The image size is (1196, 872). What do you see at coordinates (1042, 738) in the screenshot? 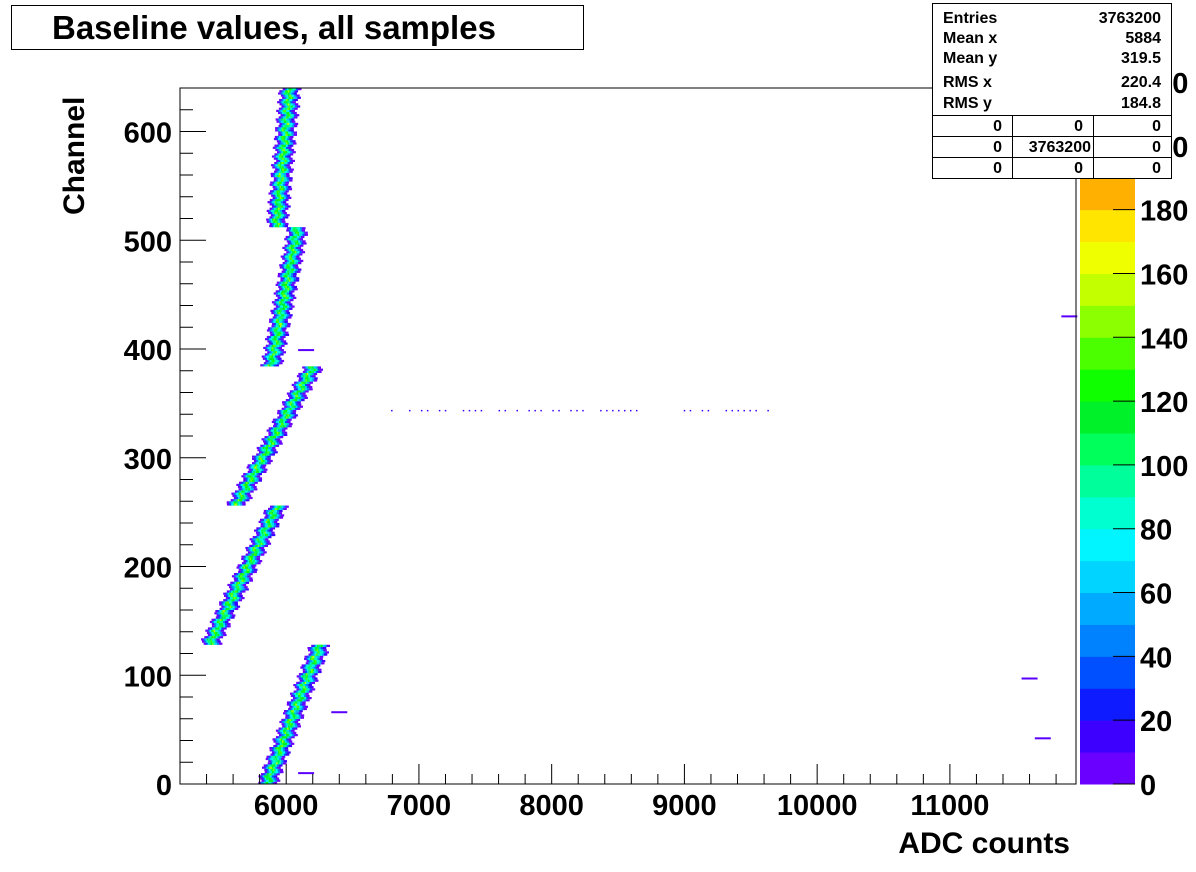
I see `outlier-point` at bounding box center [1042, 738].